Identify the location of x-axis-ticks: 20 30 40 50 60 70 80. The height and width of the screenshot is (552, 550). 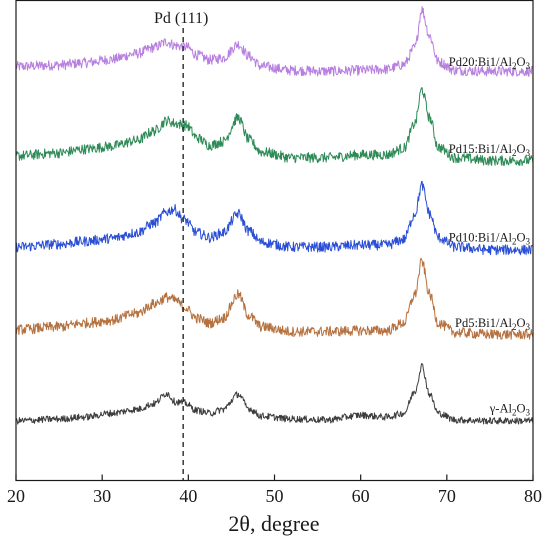
(274, 490).